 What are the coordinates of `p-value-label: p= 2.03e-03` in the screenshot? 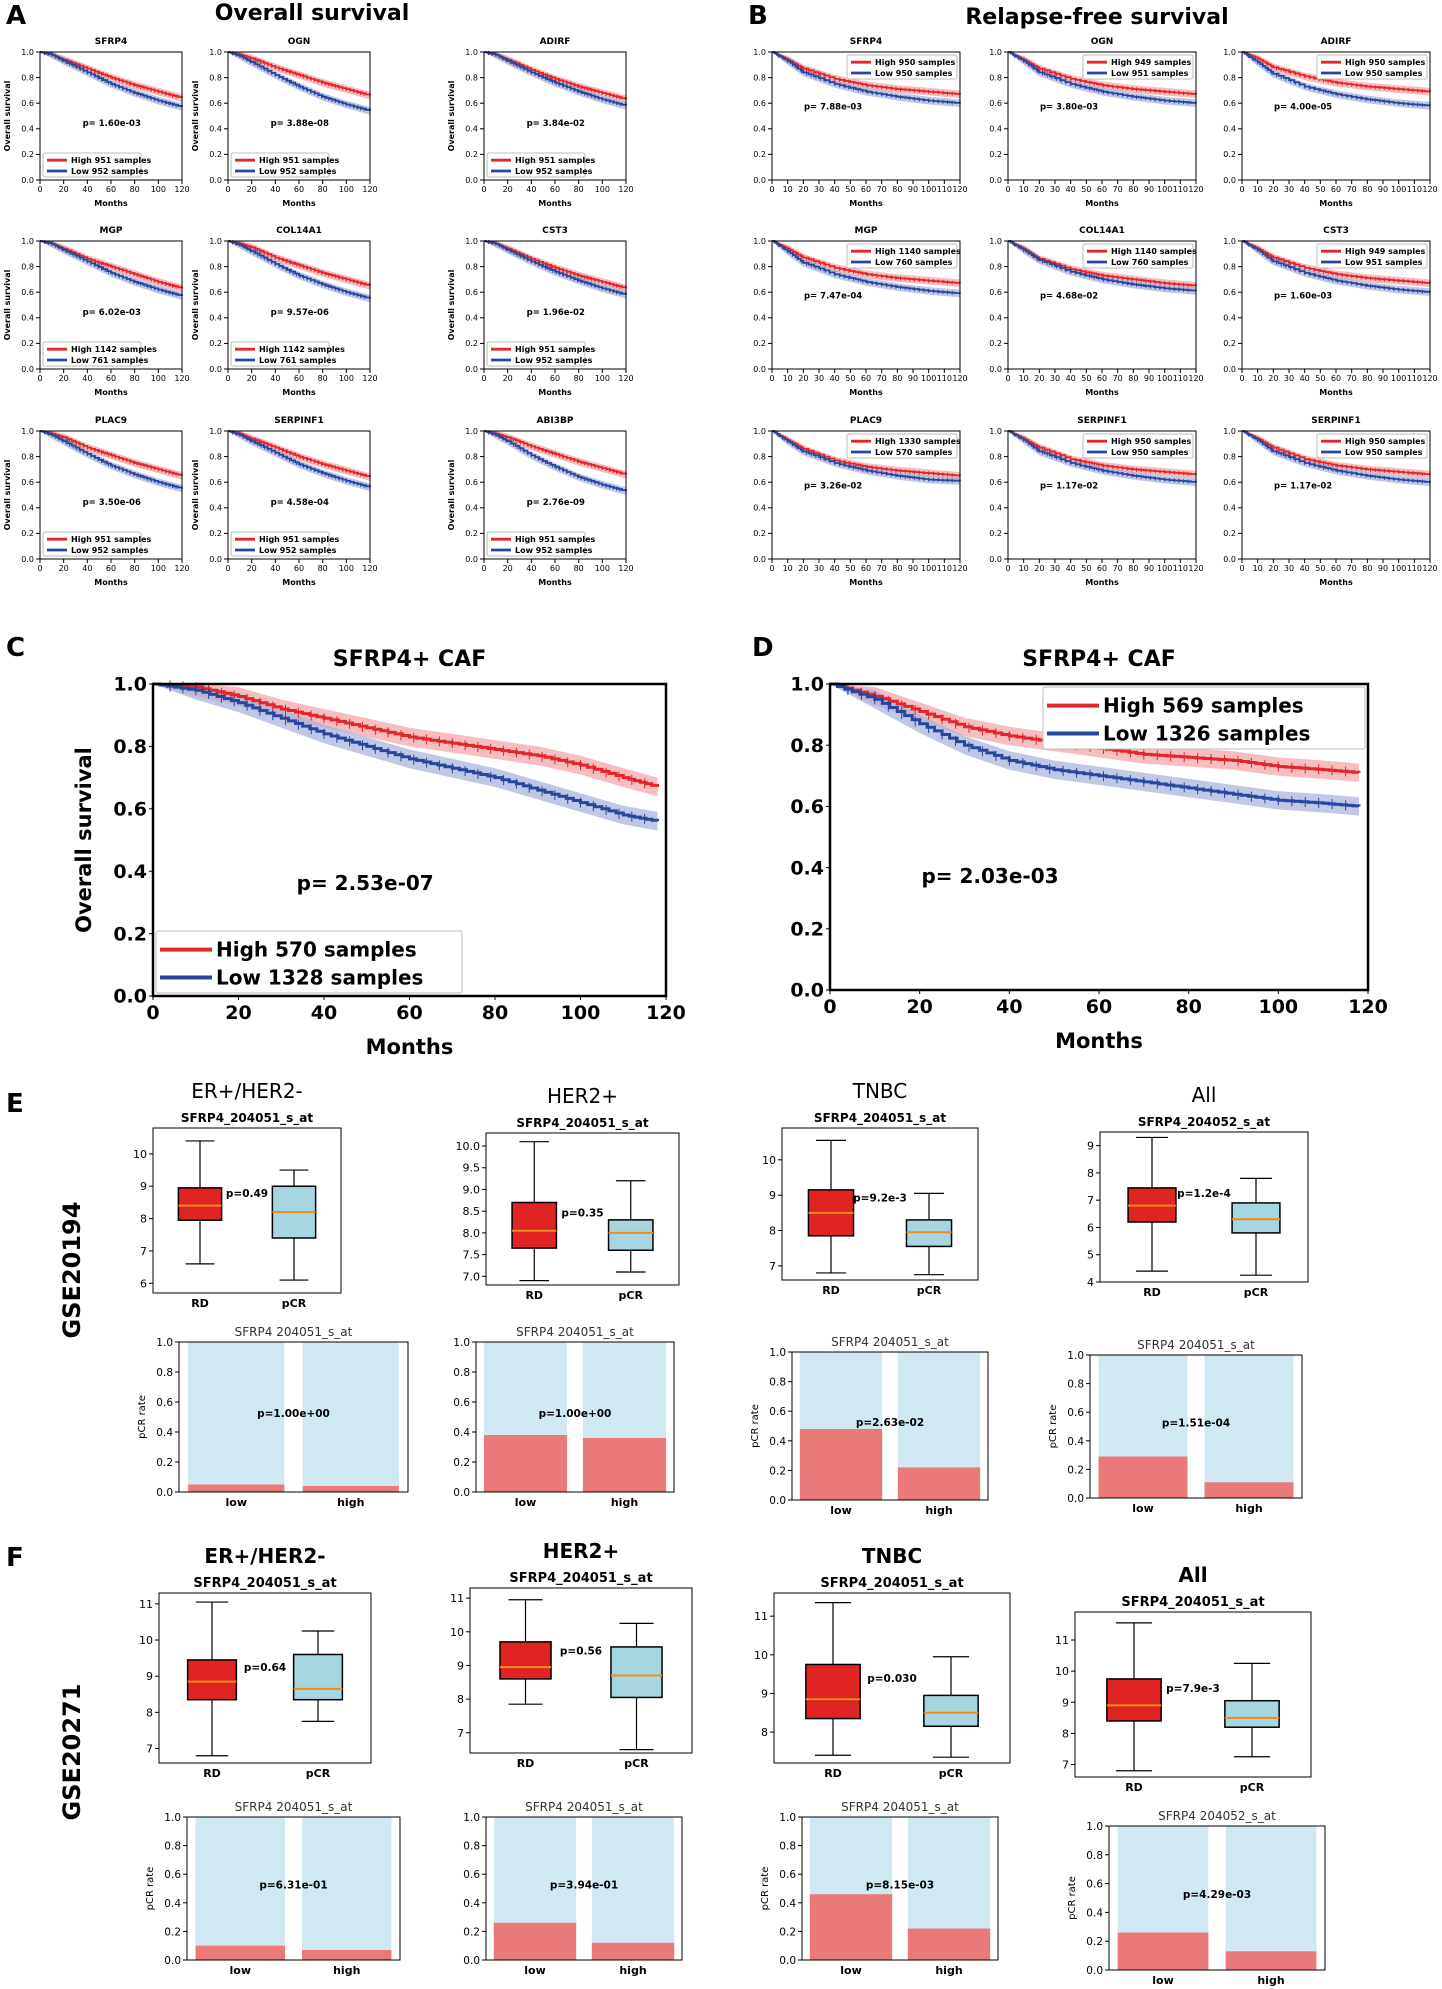 It's located at (989, 876).